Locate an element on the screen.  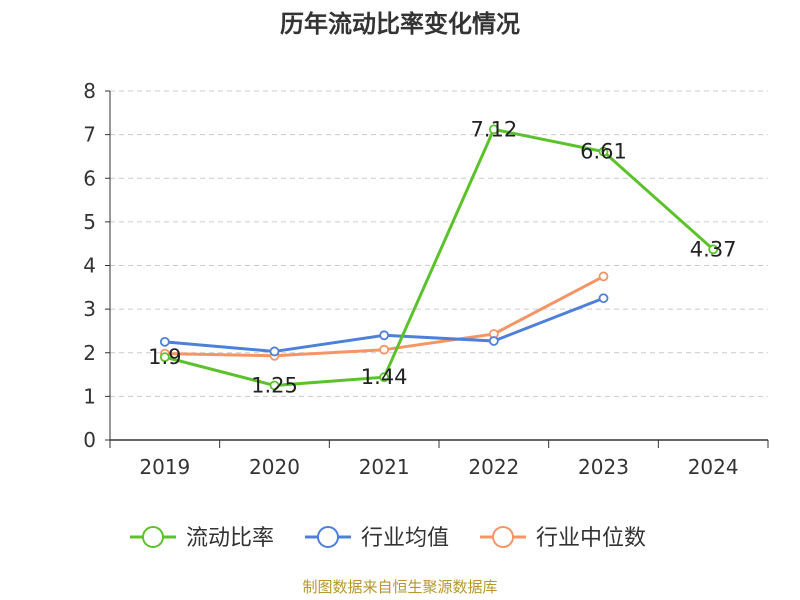
data-label: 1.25 is located at coordinates (274, 385).